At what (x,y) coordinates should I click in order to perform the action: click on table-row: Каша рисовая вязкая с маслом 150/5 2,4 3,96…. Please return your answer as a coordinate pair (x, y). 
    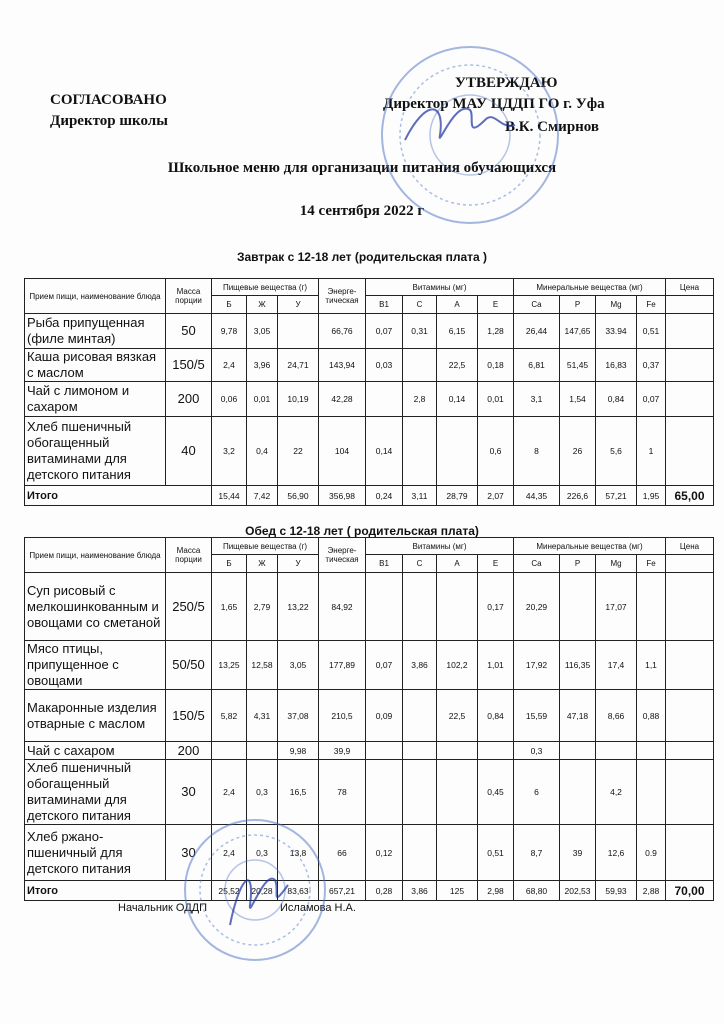
    Looking at the image, I should click on (369, 365).